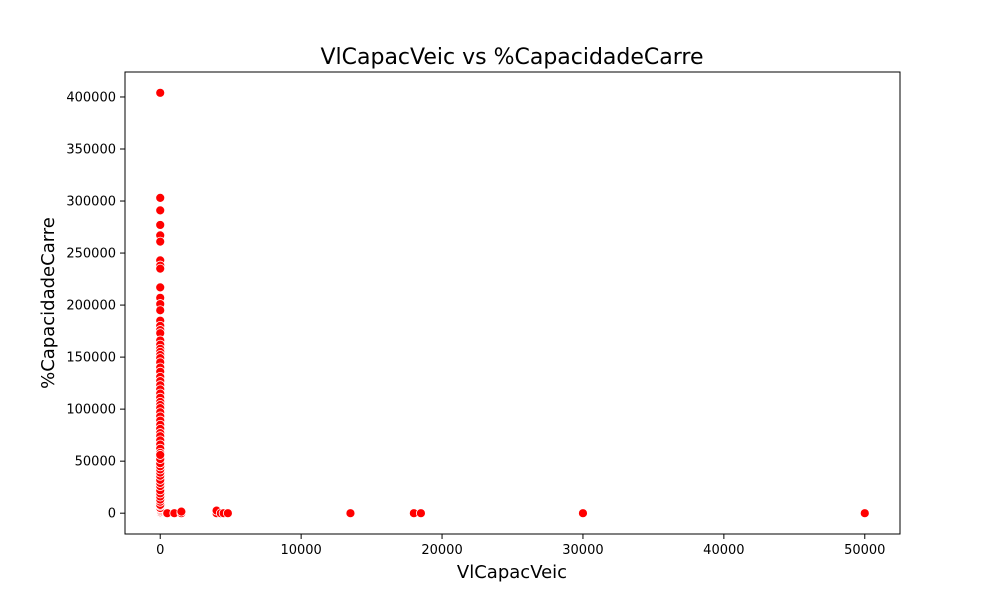  Describe the element at coordinates (160, 550) in the screenshot. I see `x-tick-label: 0` at that location.